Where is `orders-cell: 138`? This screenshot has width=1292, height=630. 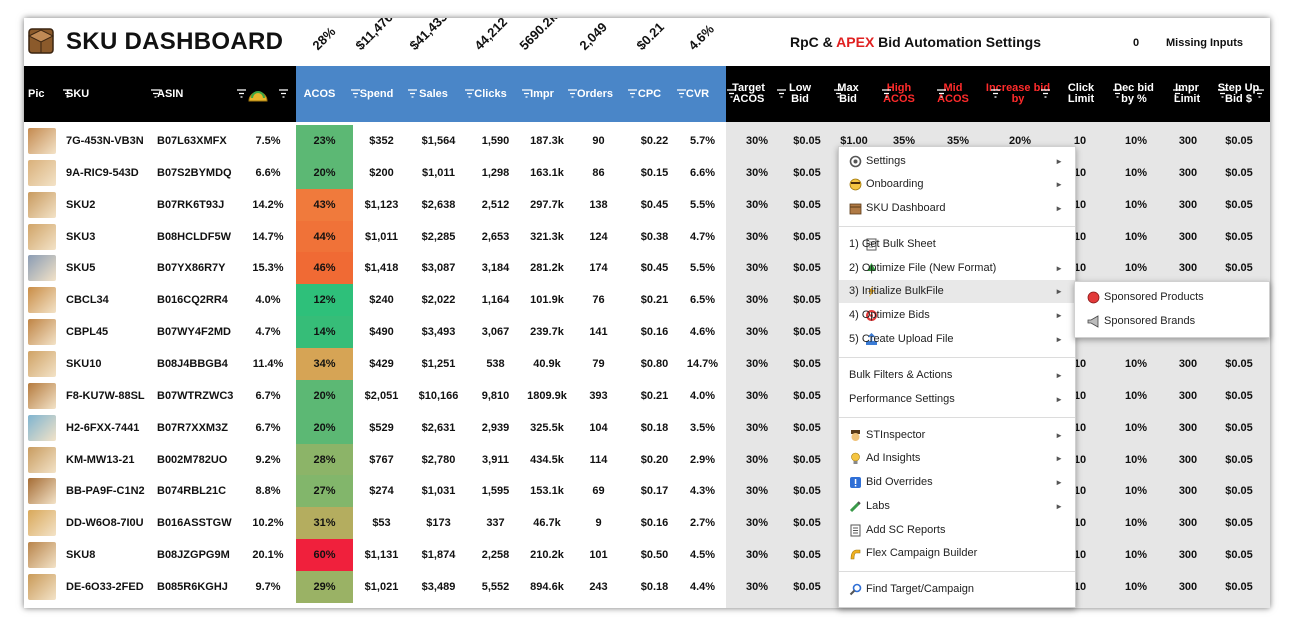
orders-cell: 138 is located at coordinates (598, 204).